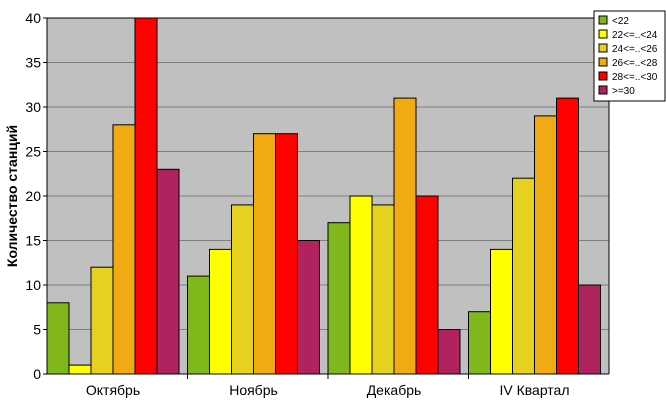 The width and height of the screenshot is (667, 415). Describe the element at coordinates (394, 390) in the screenshot. I see `x-category-label: Декабрь` at that location.